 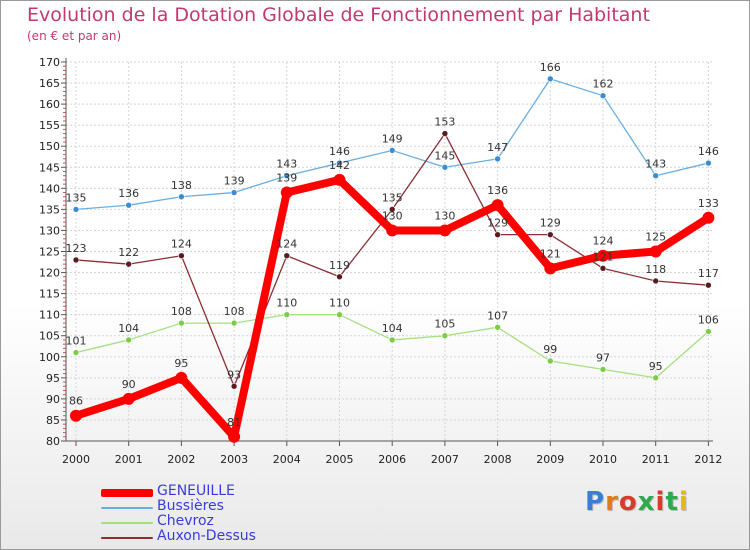 What do you see at coordinates (76, 401) in the screenshot?
I see `data-label: 86` at bounding box center [76, 401].